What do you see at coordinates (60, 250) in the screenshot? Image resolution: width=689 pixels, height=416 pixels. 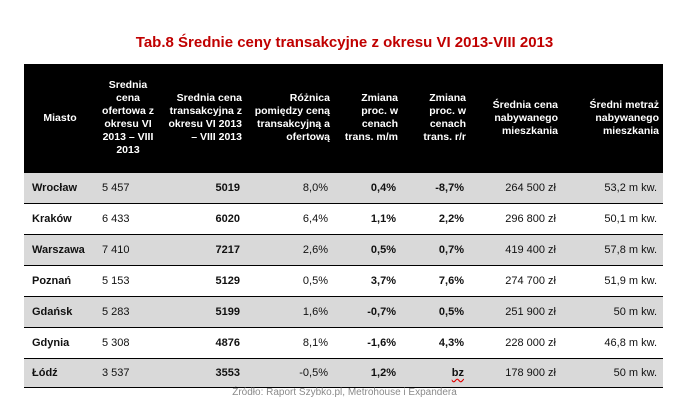 I see `cell-city: Warszawa` at bounding box center [60, 250].